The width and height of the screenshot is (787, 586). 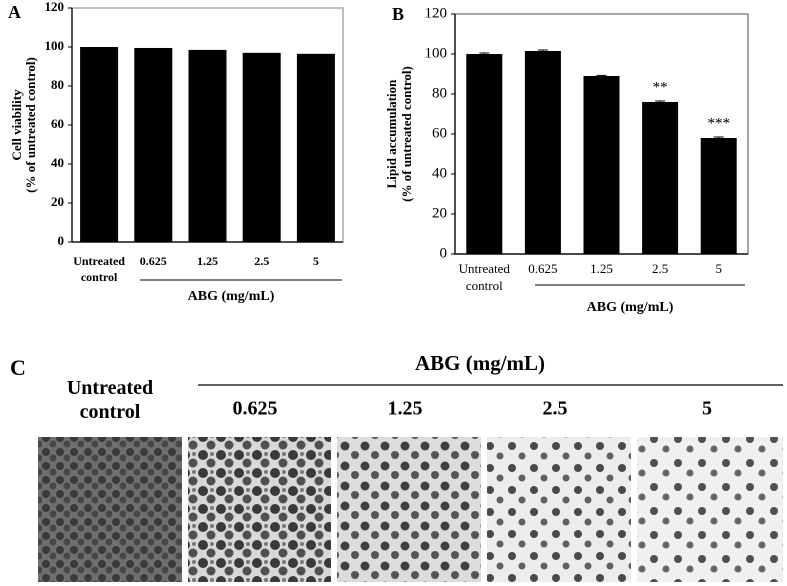 I want to click on column-label: 5, so click(x=707, y=409).